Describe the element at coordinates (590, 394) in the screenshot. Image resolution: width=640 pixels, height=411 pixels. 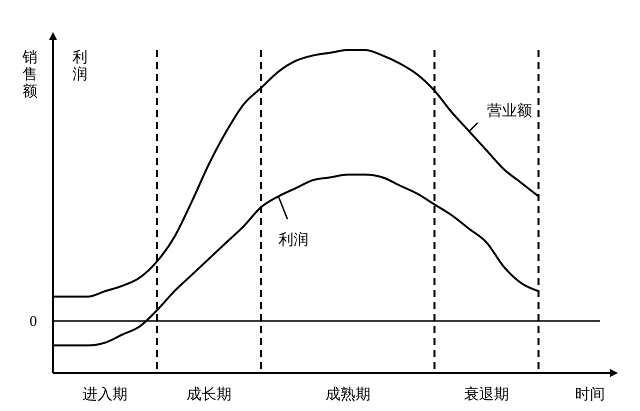
I see `x-axis-title: 时间` at that location.